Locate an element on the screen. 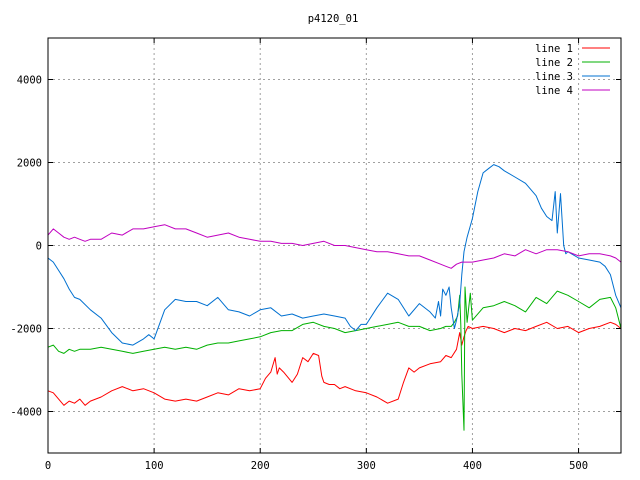 The image size is (640, 480). y-tick-label: 2000 is located at coordinates (29, 164).